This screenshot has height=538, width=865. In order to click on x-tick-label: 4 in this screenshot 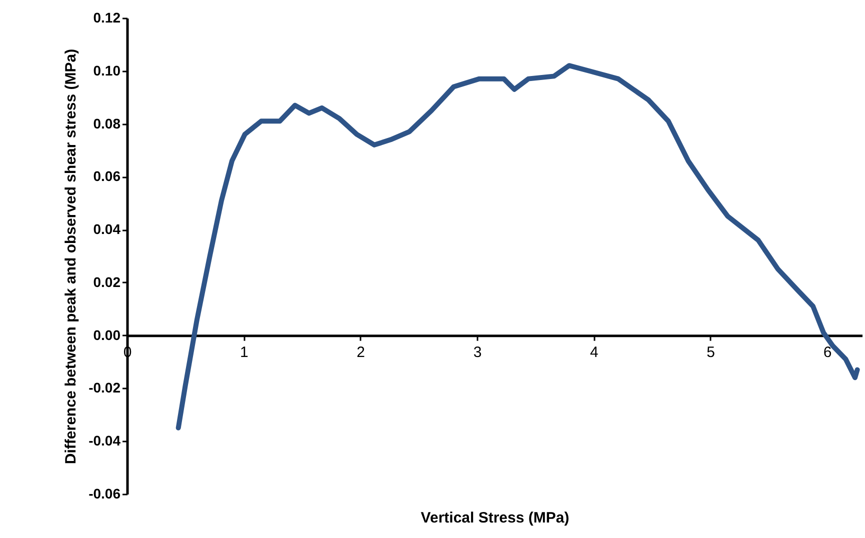, I will do `click(594, 352)`.